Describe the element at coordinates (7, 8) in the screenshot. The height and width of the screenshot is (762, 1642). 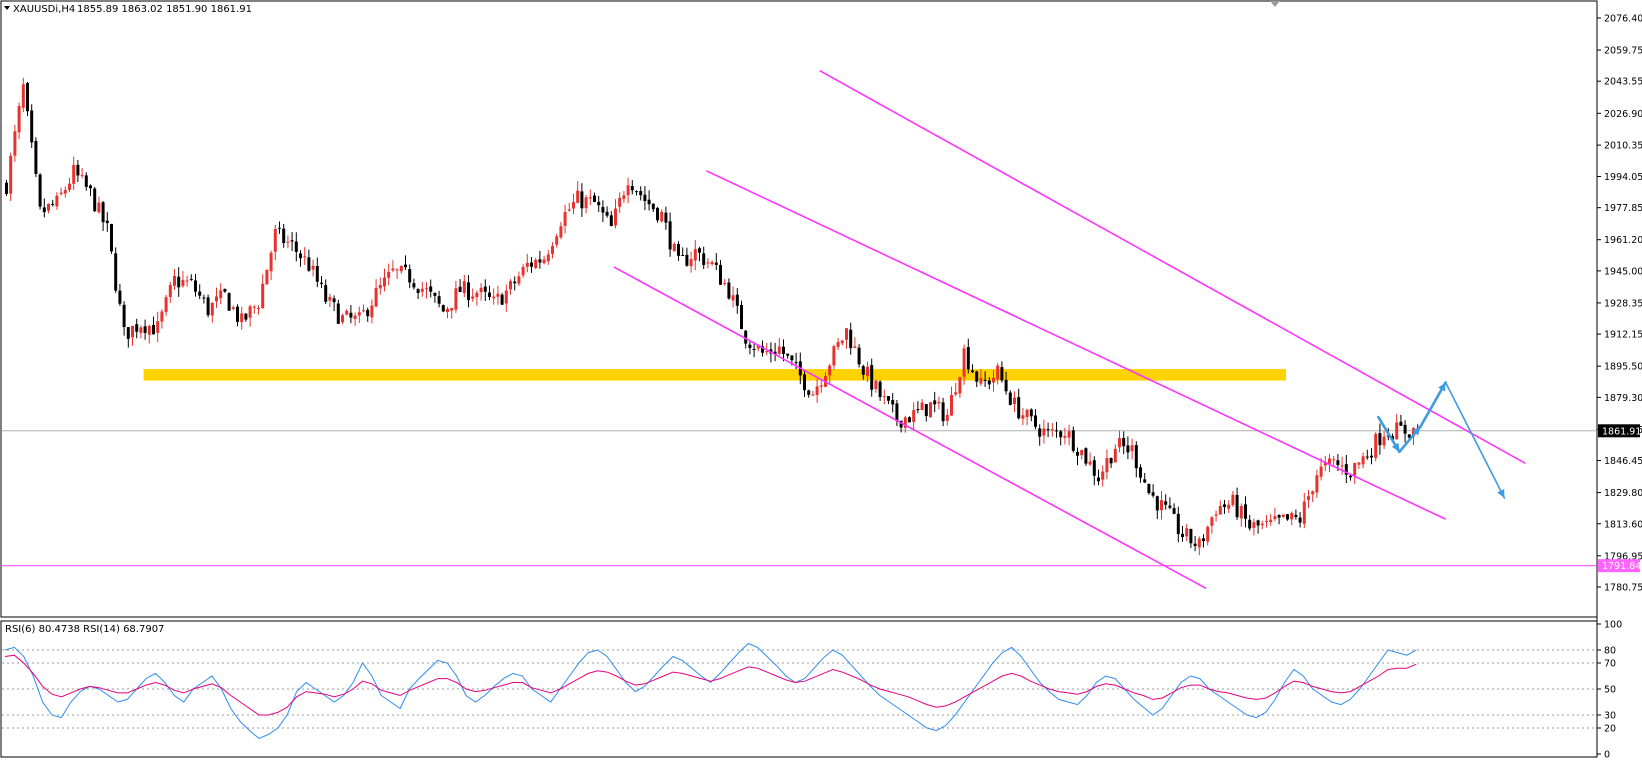
I see `triangle-down-icon` at that location.